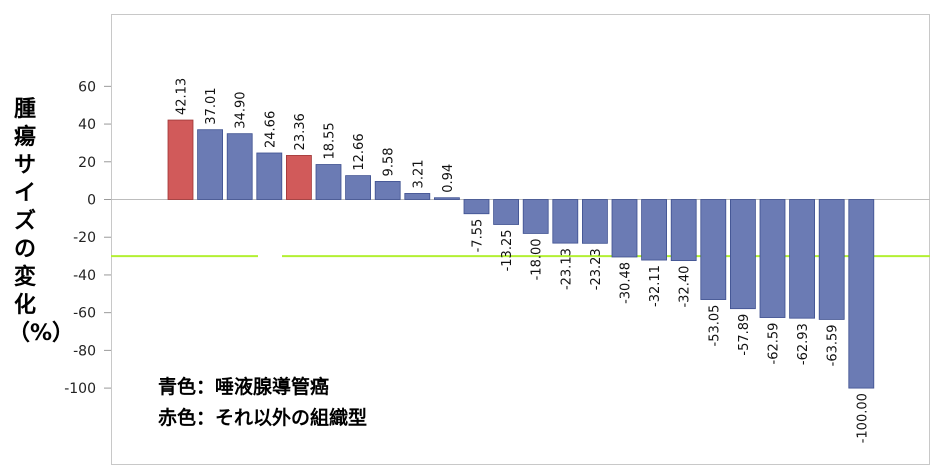 The height and width of the screenshot is (476, 941). Describe the element at coordinates (507, 250) in the screenshot. I see `bar-value-label: -13.25` at that location.